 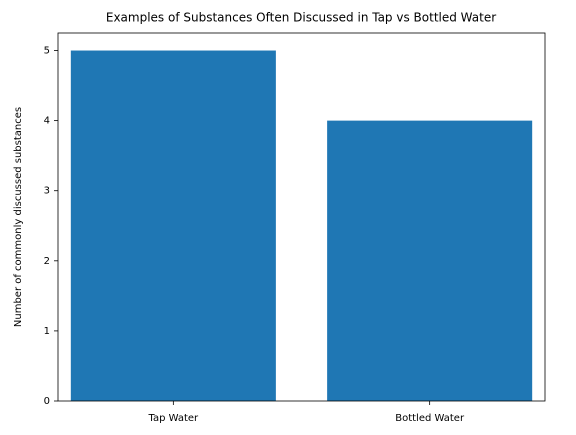 I want to click on y-tick-label: 0, so click(x=47, y=401).